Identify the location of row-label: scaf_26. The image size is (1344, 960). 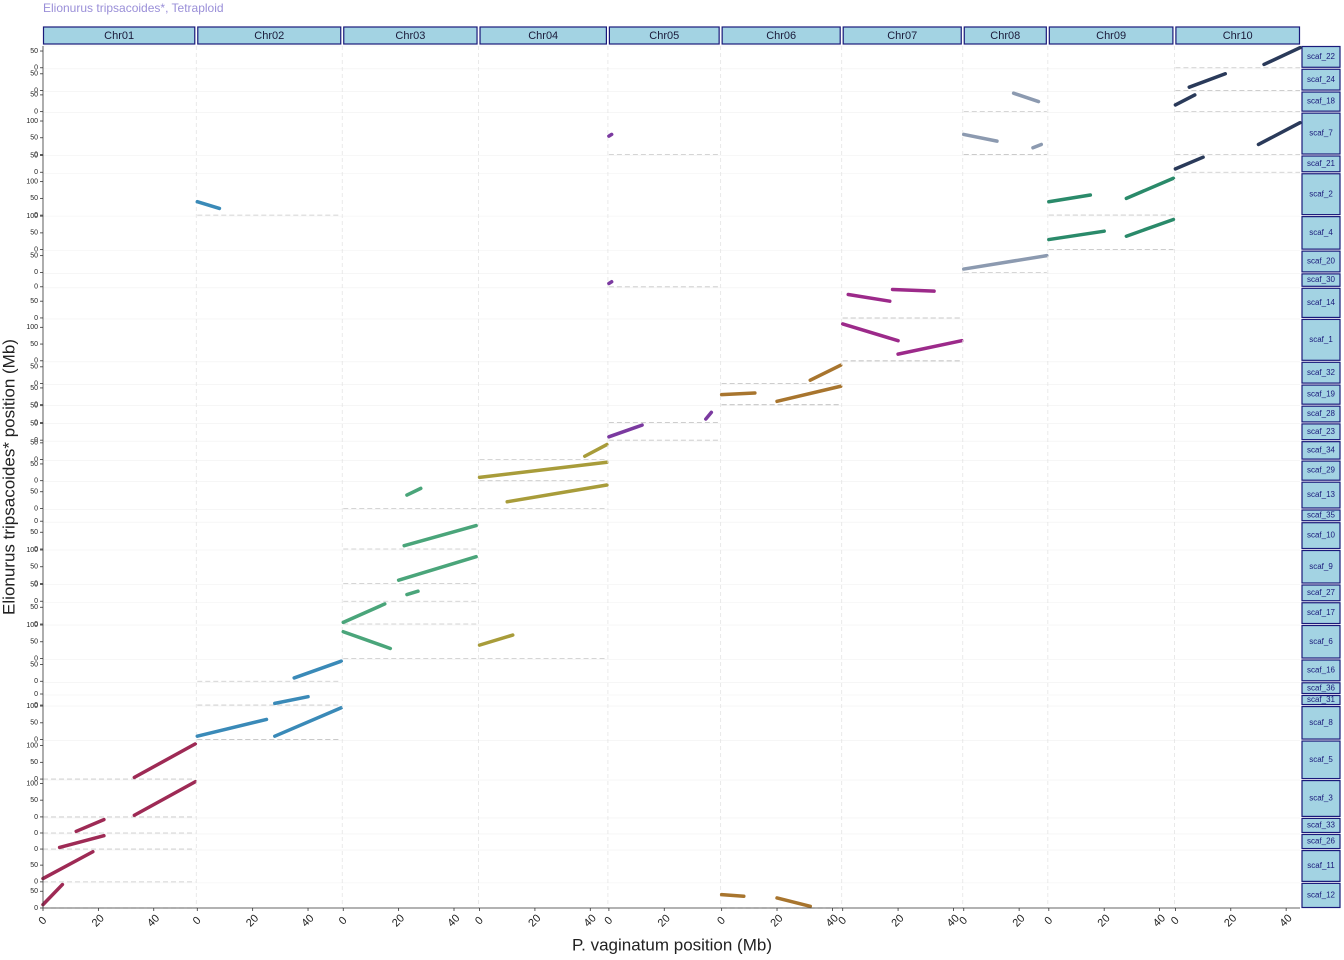
(1321, 841).